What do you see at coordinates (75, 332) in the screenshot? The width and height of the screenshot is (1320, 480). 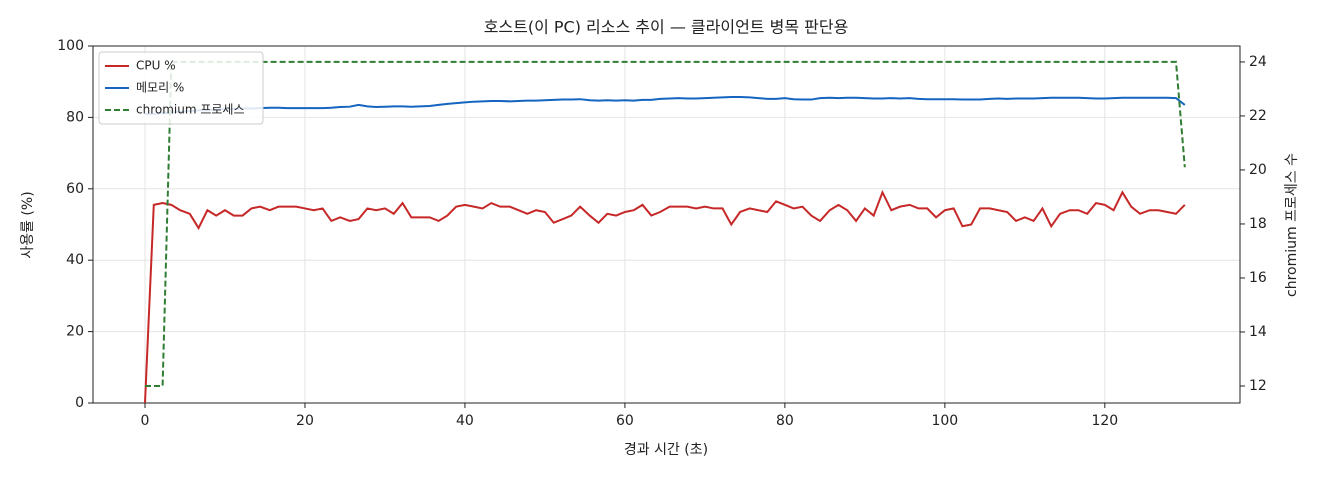 I see `y-tick-label: 20` at bounding box center [75, 332].